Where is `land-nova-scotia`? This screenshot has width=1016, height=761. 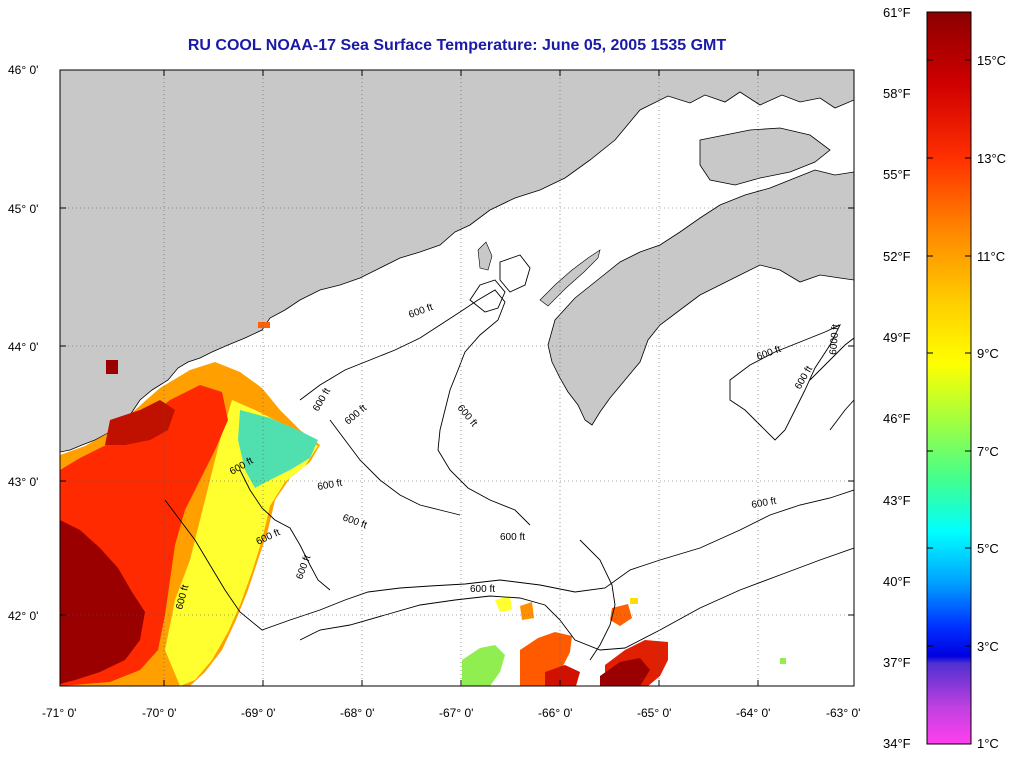
land-nova-scotia is located at coordinates (700, 297).